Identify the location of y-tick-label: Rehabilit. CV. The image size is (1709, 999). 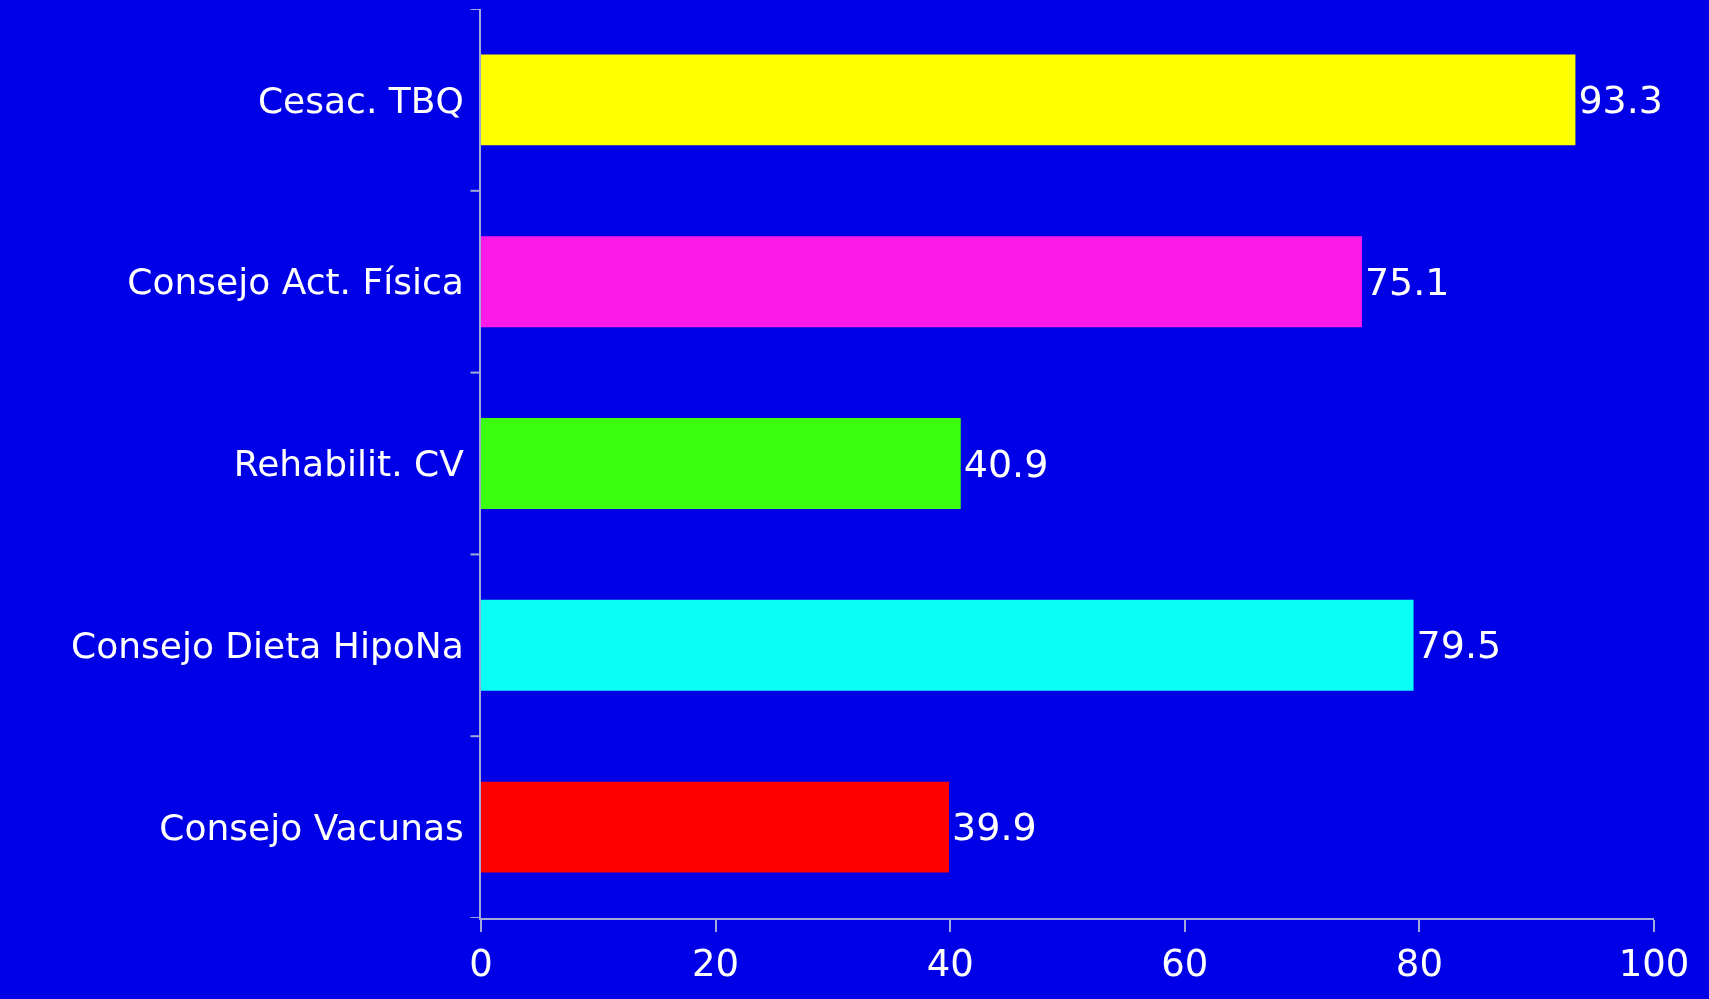
(349, 464).